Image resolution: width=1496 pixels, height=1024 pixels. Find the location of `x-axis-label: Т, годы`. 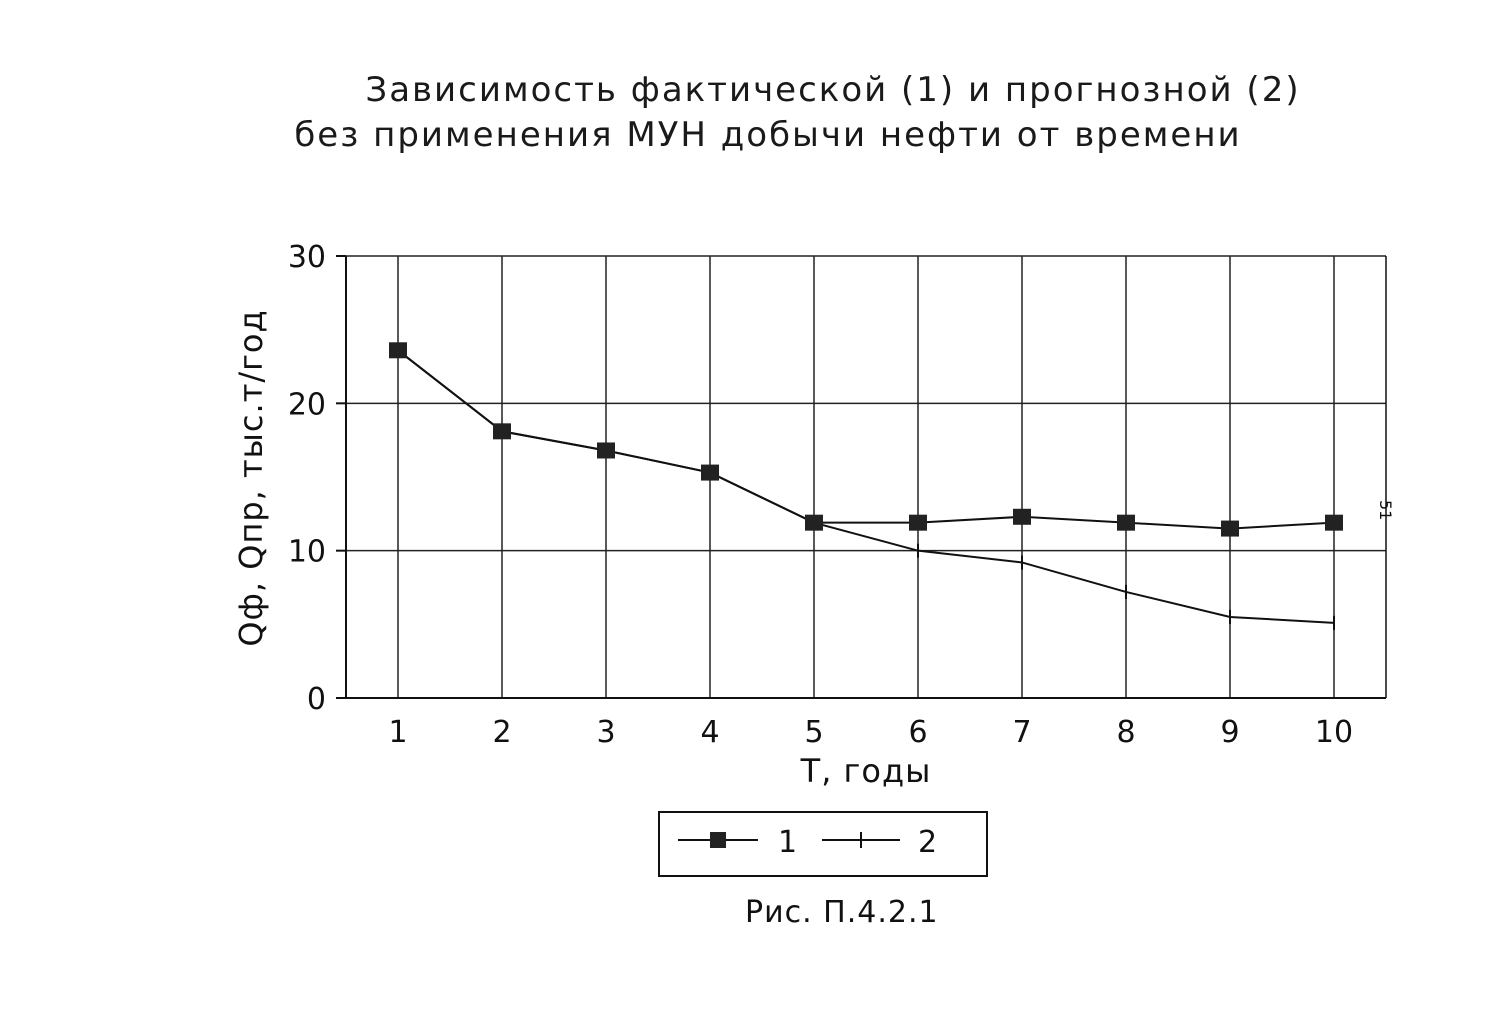

x-axis-label: Т, годы is located at coordinates (866, 771).